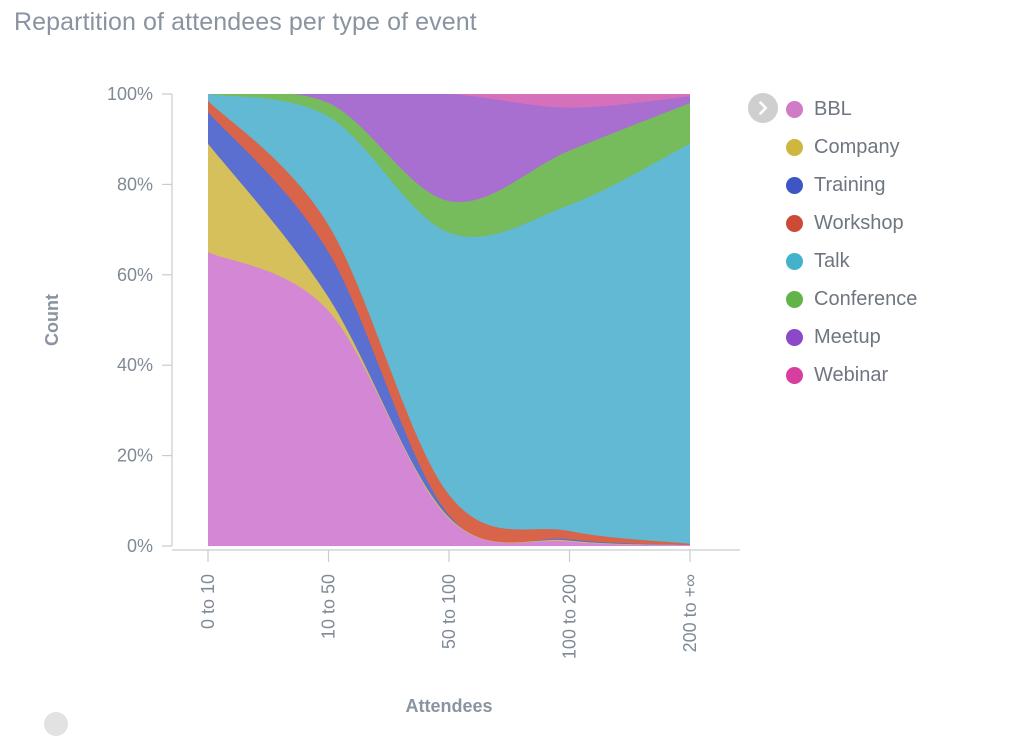 The height and width of the screenshot is (736, 1026). I want to click on legend-item-training: Training, so click(901, 185).